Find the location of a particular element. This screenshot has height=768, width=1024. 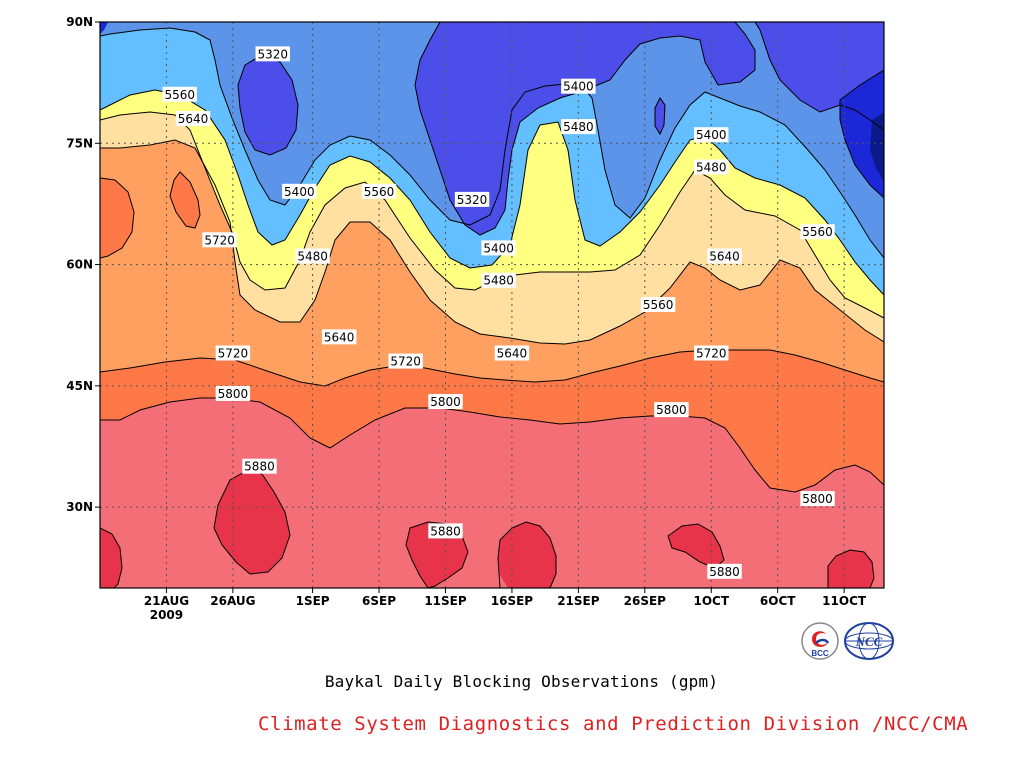

x-year-label: 2009 is located at coordinates (166, 615).